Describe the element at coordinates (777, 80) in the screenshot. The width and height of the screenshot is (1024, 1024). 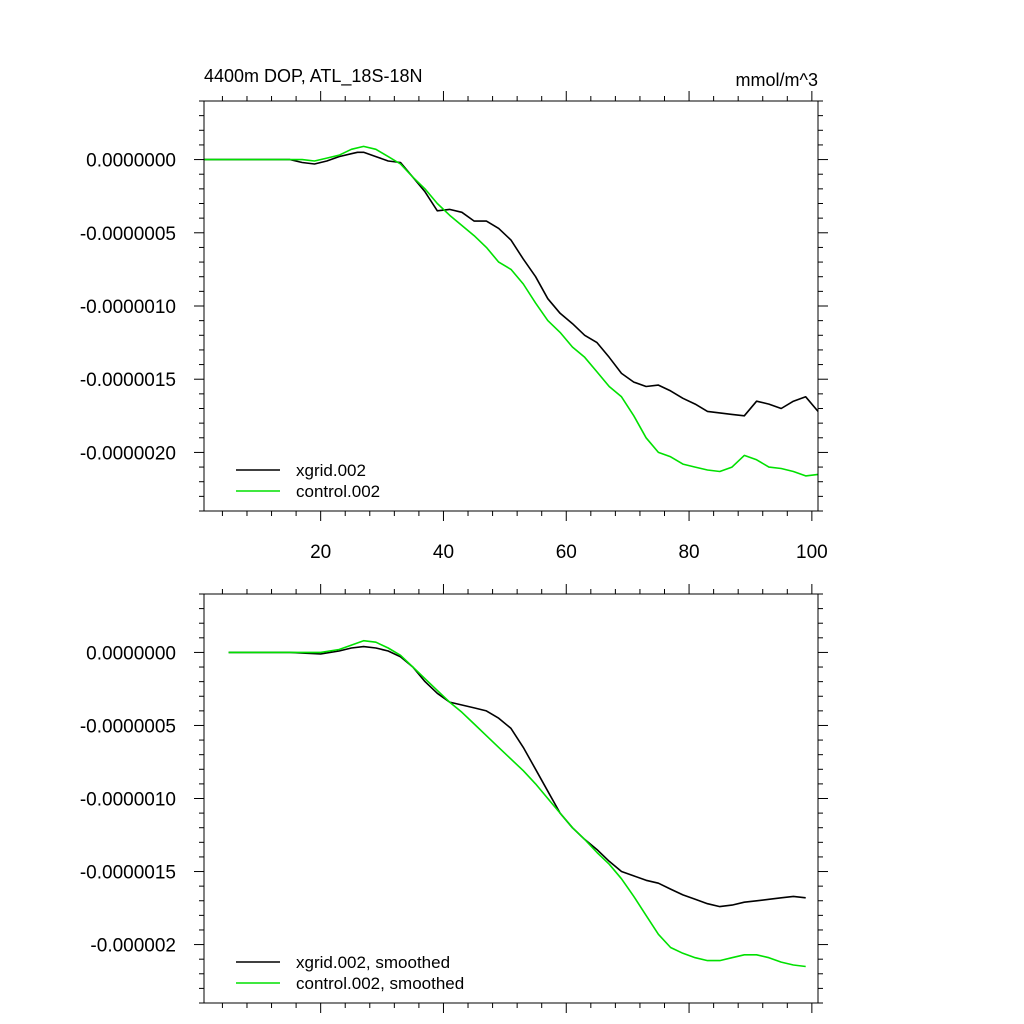
I see `units-label: mmol/m^3` at that location.